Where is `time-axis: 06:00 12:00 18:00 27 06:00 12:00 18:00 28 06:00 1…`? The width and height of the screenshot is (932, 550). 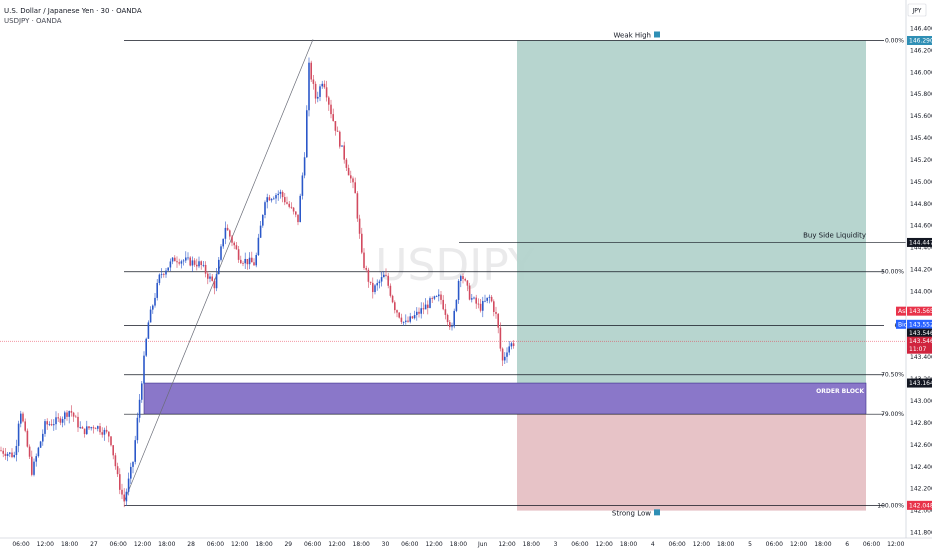
time-axis: 06:00 12:00 18:00 27 06:00 12:00 18:00 28 06:00 1… is located at coordinates (458, 544).